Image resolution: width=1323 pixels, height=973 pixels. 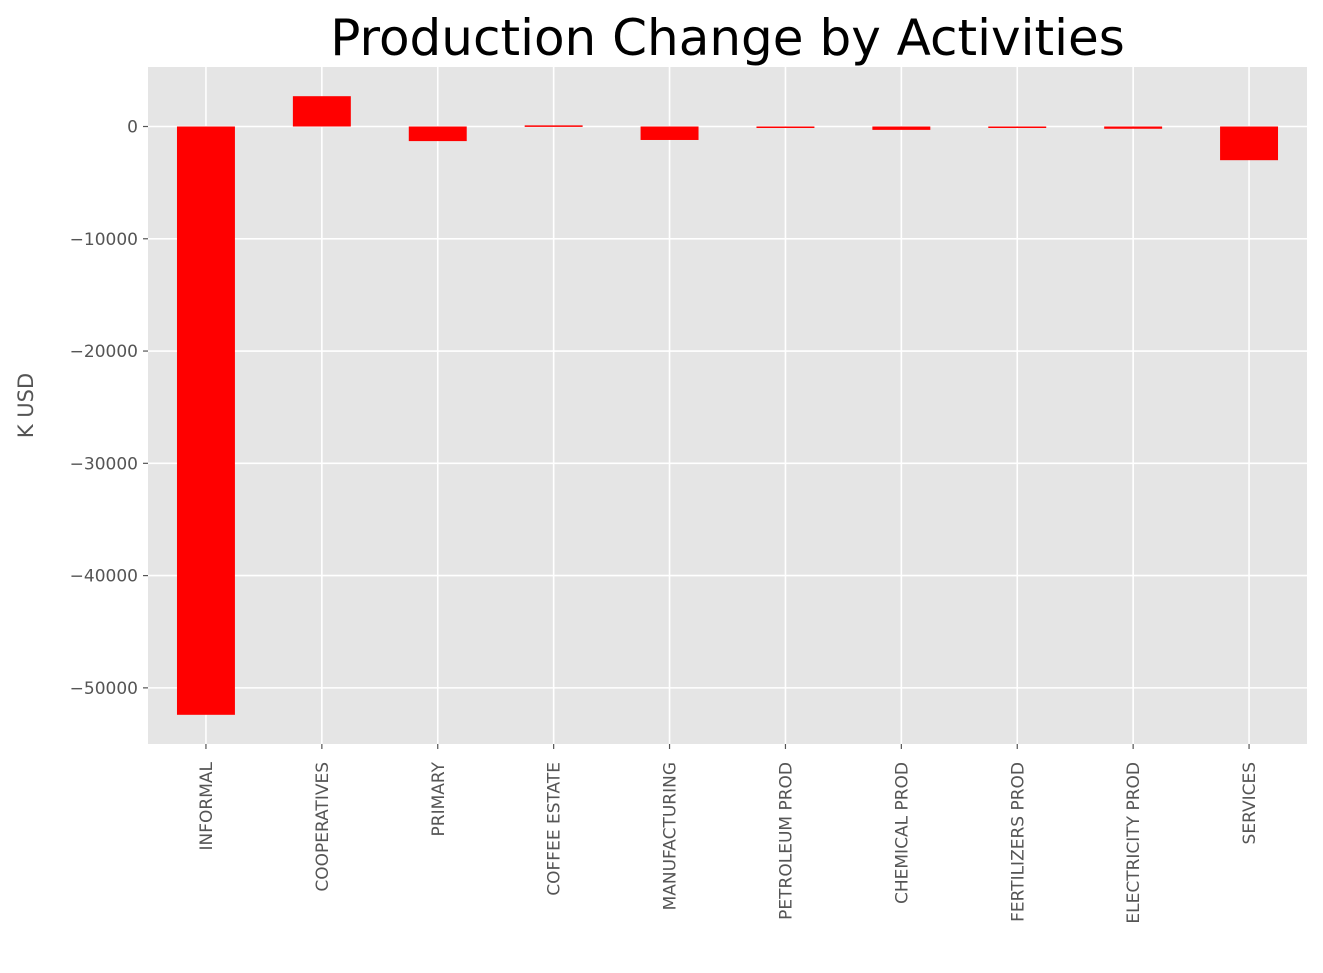 I want to click on y-tick-label: −50000, so click(x=104, y=689).